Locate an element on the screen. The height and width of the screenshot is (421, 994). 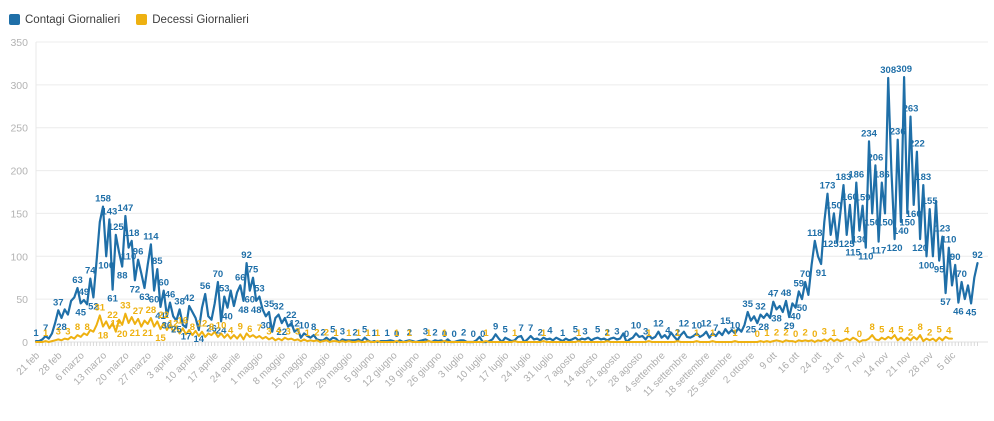
svg-text: 41 is located at coordinates (160, 316).